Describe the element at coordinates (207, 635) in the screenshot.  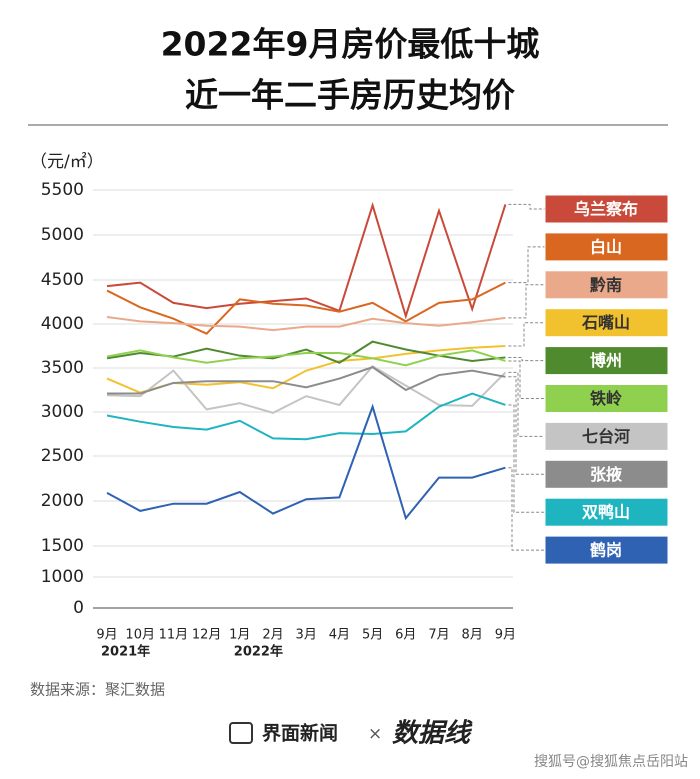
I see `x-tick-label: 12月` at that location.